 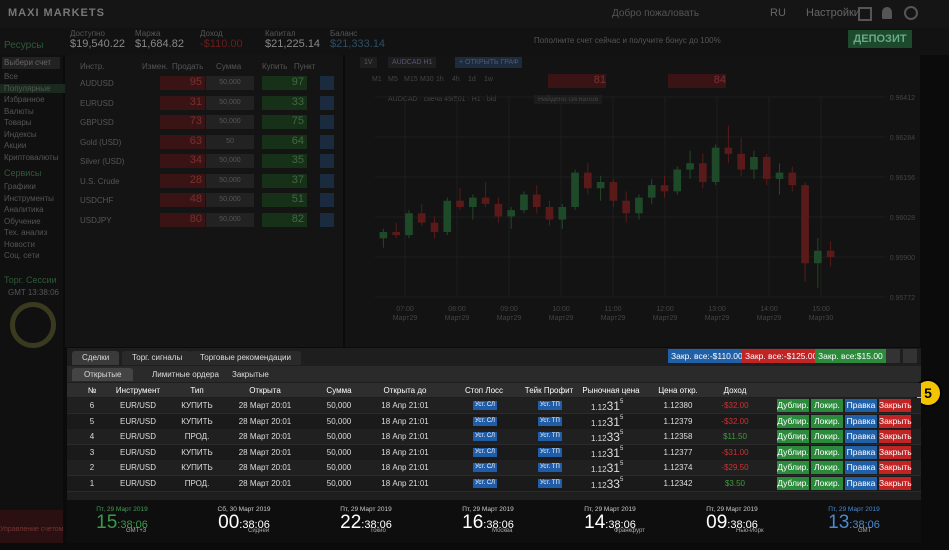 I want to click on sidebar-item: Соц. сети, so click(x=22, y=255).